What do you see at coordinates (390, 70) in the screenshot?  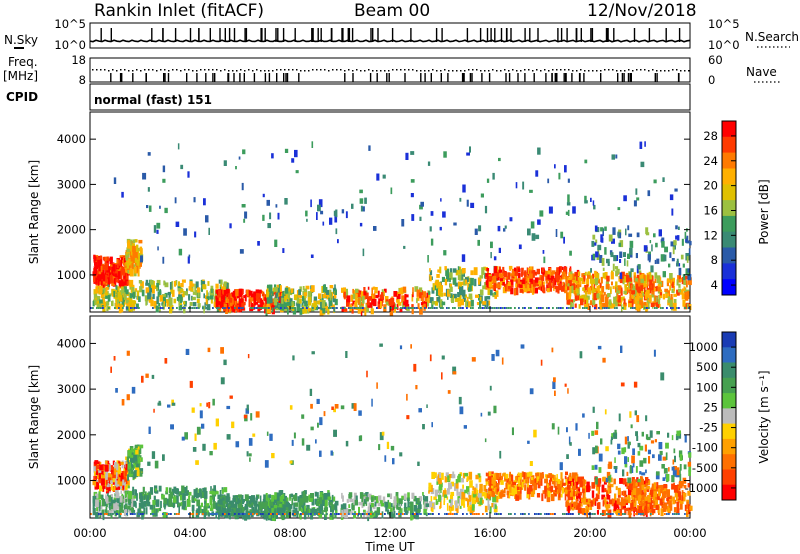 I see `freq-panel` at bounding box center [390, 70].